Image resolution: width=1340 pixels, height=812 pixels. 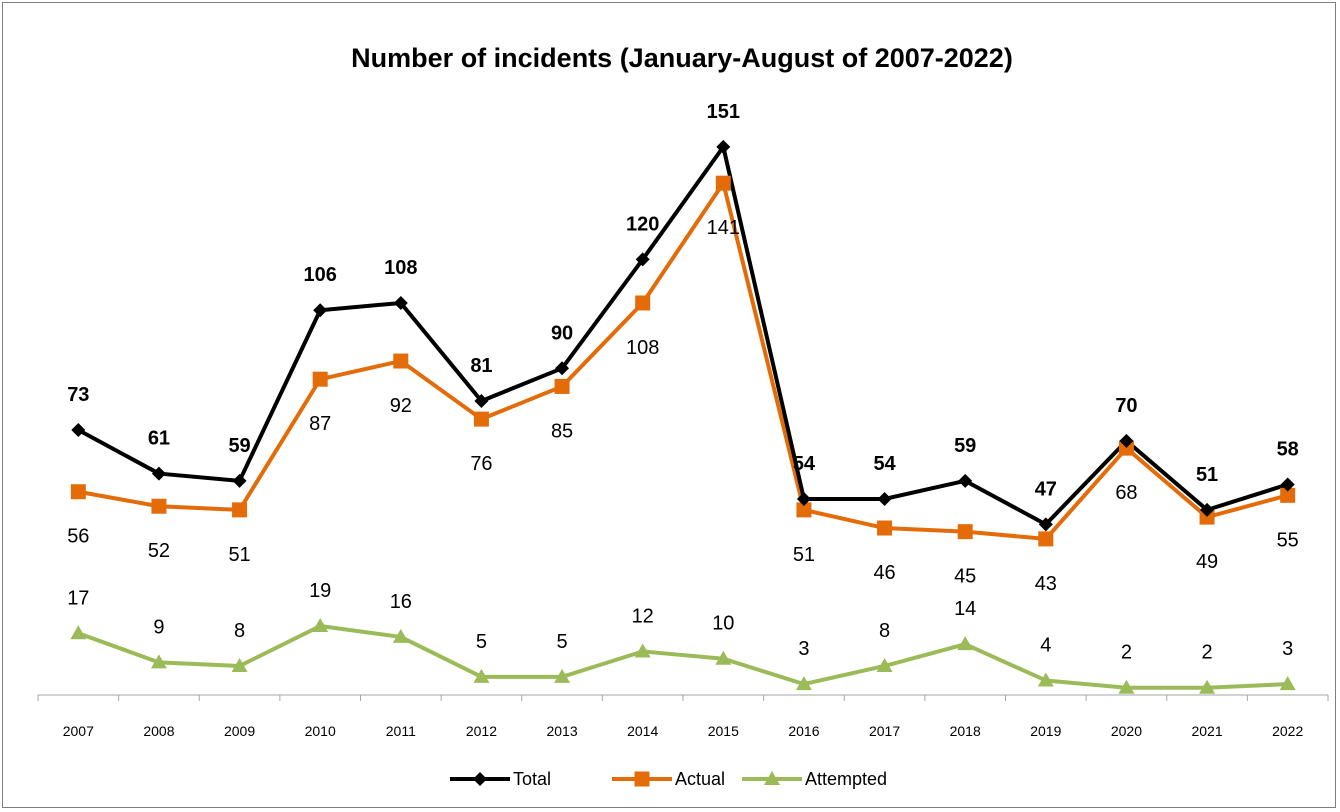 I want to click on point-total-2020, so click(x=1126, y=440).